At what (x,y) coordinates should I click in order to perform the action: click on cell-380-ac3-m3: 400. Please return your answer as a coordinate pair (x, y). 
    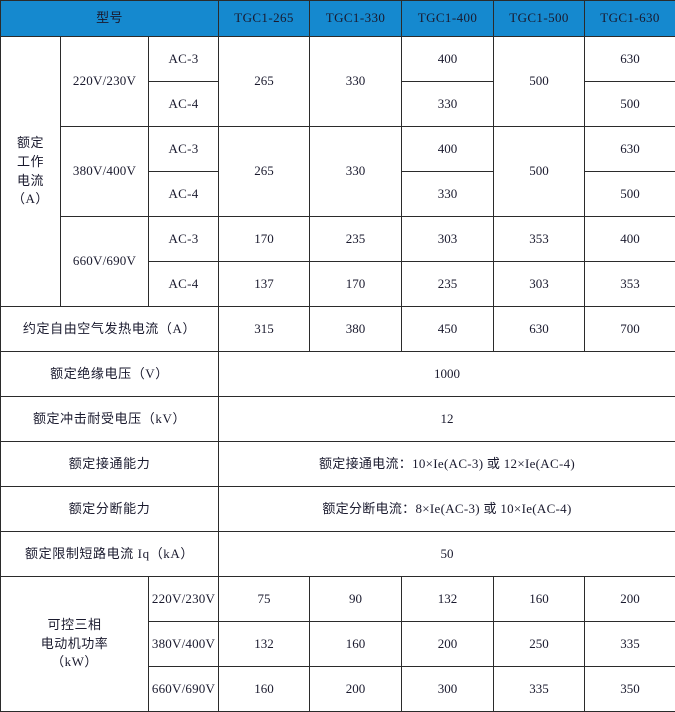
    Looking at the image, I should click on (448, 149).